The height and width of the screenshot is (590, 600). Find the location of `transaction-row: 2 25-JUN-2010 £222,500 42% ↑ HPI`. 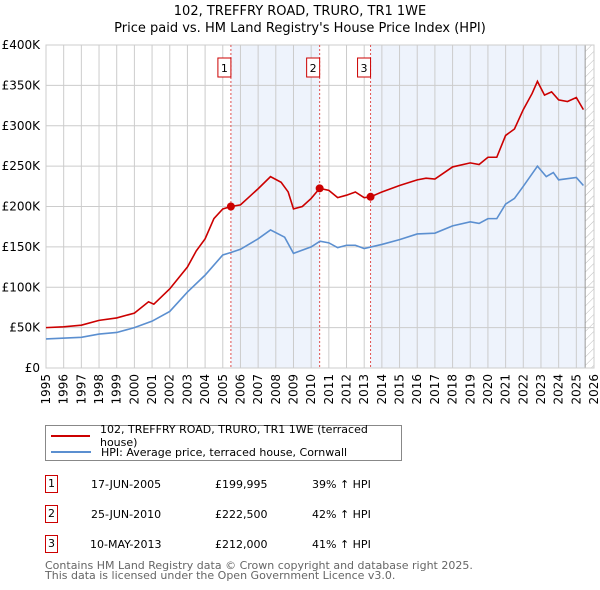

transaction-row: 2 25-JUN-2010 £222,500 42% ↑ HPI is located at coordinates (255, 515).